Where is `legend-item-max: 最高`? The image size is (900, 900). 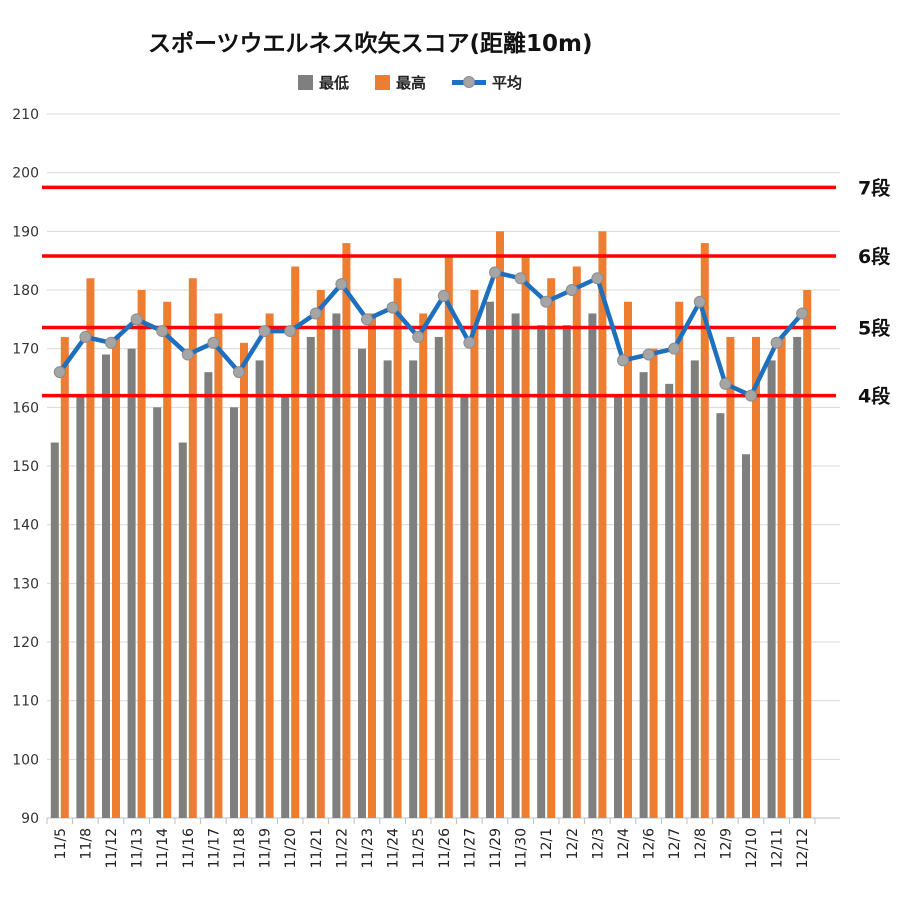 legend-item-max: 最高 is located at coordinates (400, 82).